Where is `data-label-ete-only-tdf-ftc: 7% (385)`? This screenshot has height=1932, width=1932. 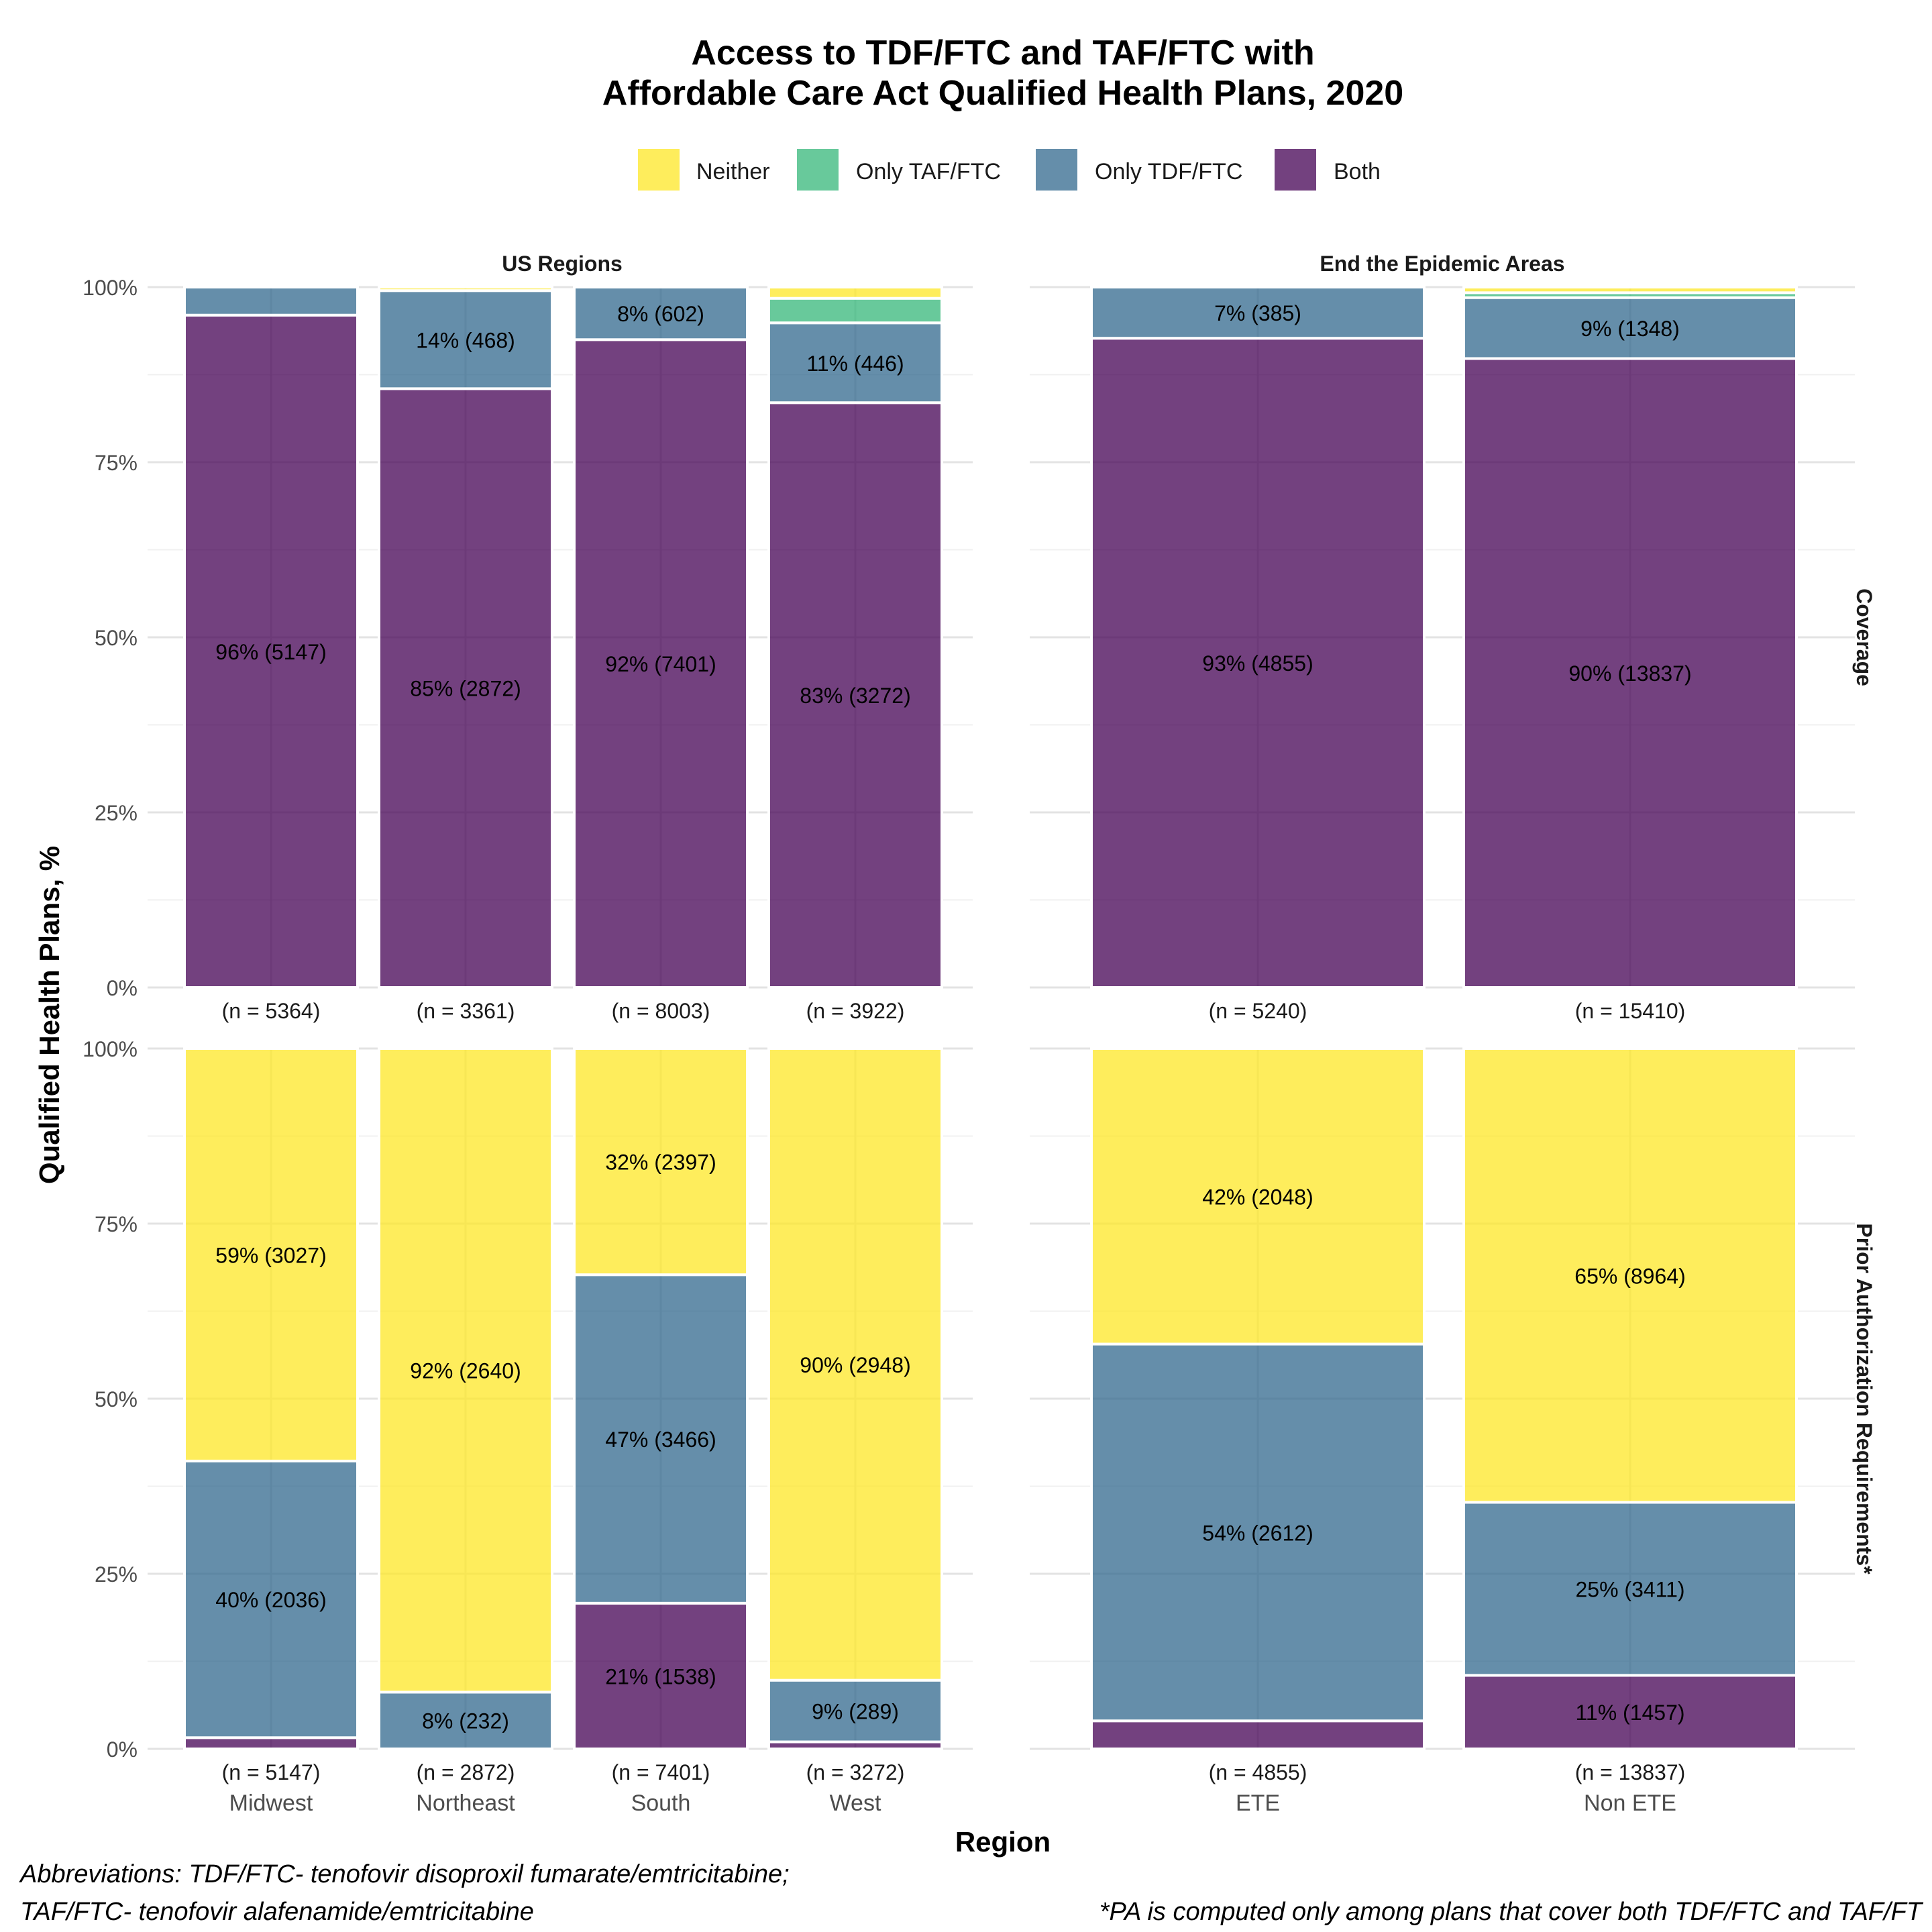 data-label-ete-only-tdf-ftc: 7% (385) is located at coordinates (1257, 313).